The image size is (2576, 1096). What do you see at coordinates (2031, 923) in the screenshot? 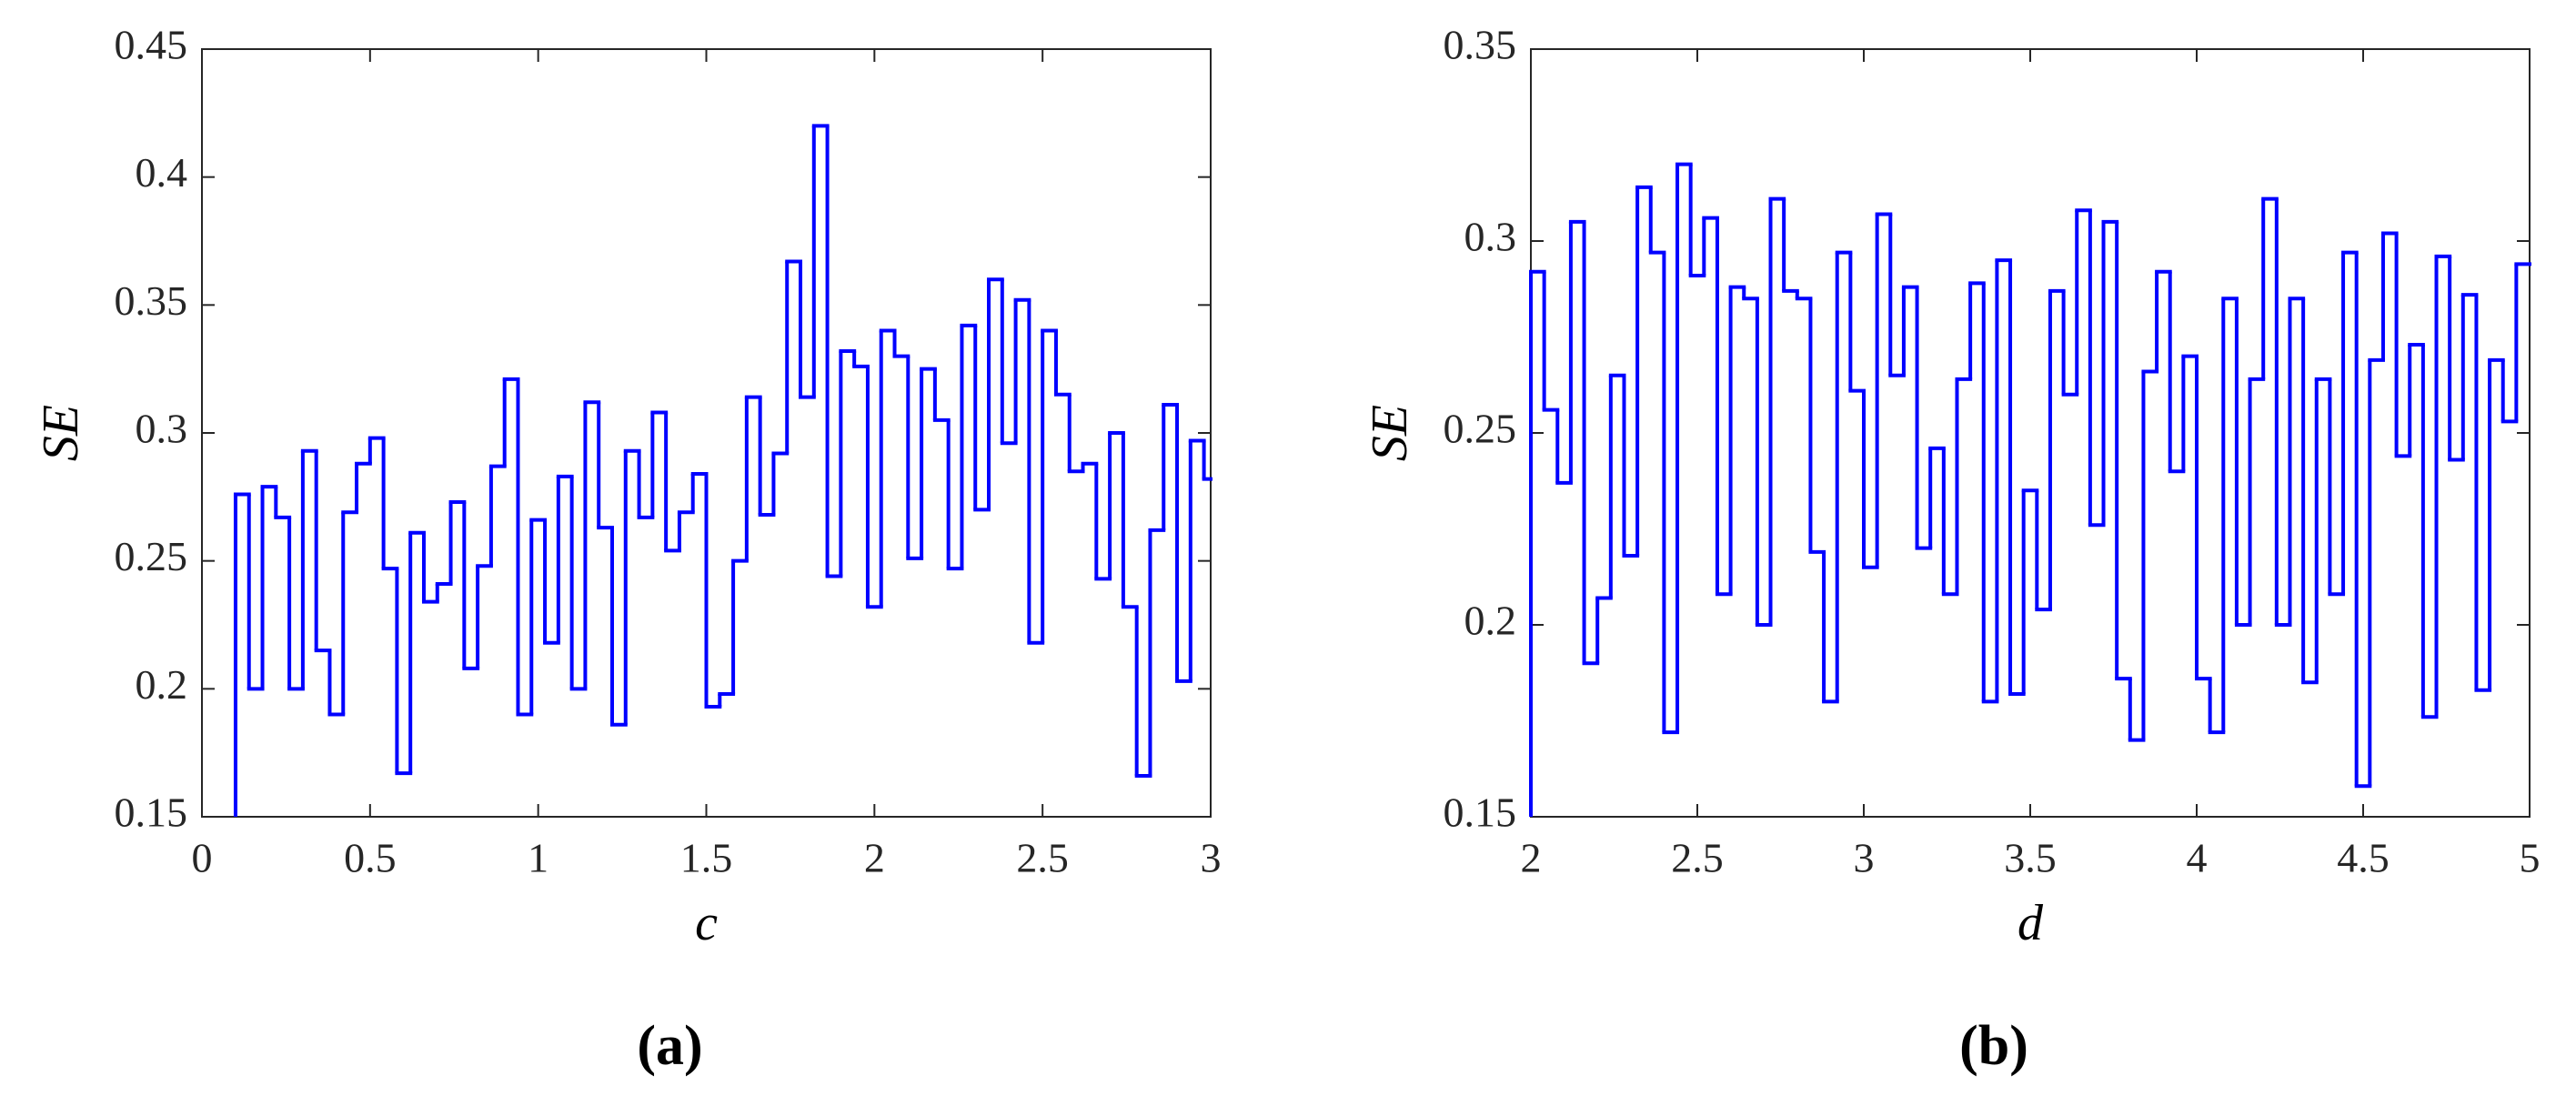
I see `x-axis-label: d` at bounding box center [2031, 923].